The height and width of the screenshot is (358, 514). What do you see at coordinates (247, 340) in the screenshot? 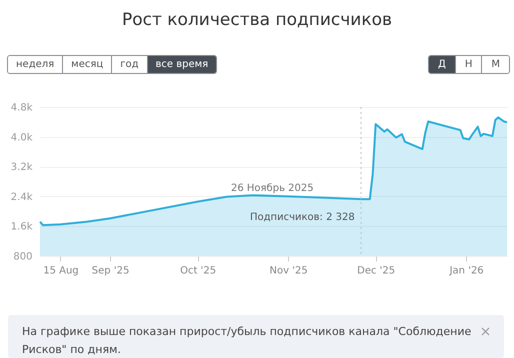
I see `text: На графике выше показан прирост/убыль подписчиков канала "Соблюдение Рисков" по дням.` at bounding box center [247, 340].